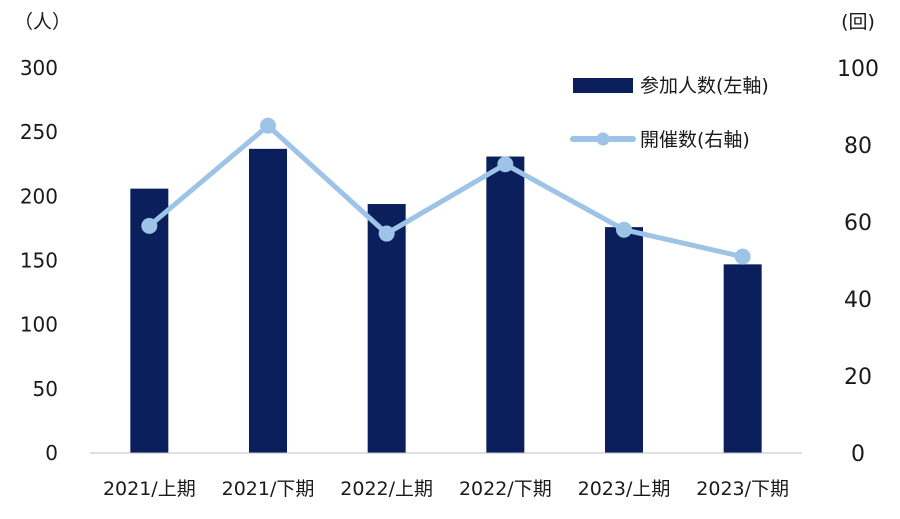 Image resolution: width=900 pixels, height=519 pixels. Describe the element at coordinates (39, 196) in the screenshot. I see `left-tick-label: 200` at that location.